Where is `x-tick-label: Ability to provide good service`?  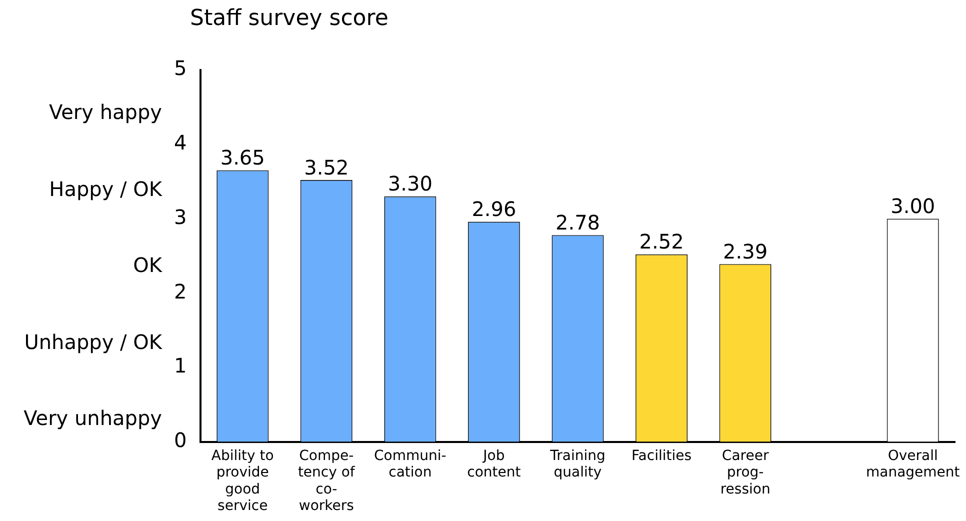 x-tick-label: Ability to provide good service is located at coordinates (242, 481).